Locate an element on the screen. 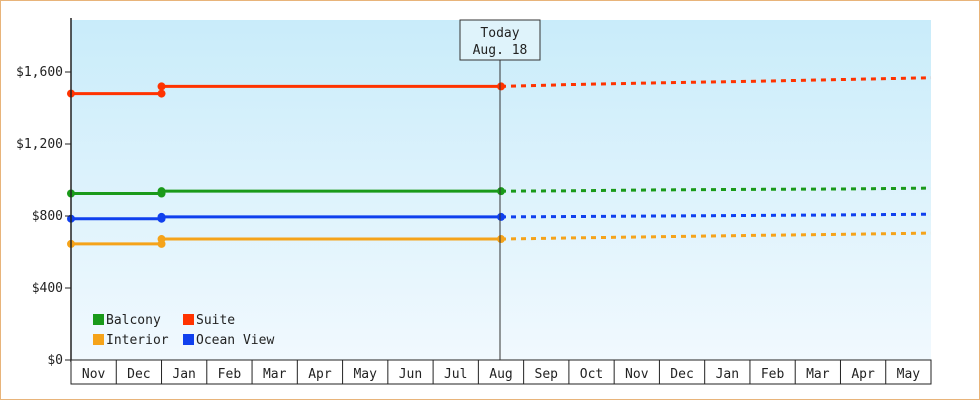  legend-label-interior: Interior is located at coordinates (137, 340).